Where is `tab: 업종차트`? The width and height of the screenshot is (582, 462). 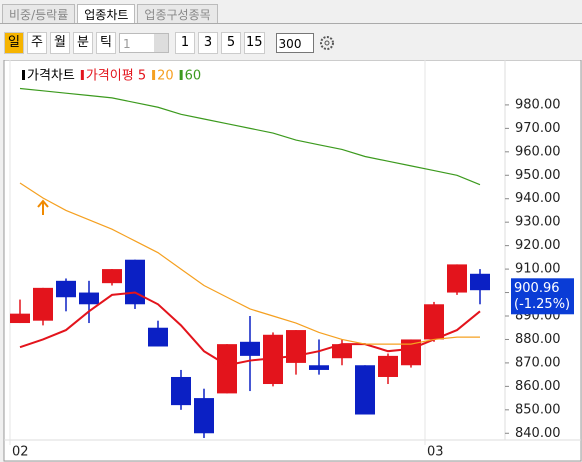
tab: 업종차트 is located at coordinates (106, 13).